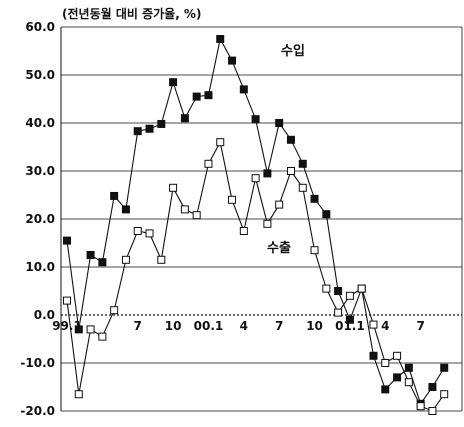  Describe the element at coordinates (40, 123) in the screenshot. I see `y-tick-label: 40.0` at that location.